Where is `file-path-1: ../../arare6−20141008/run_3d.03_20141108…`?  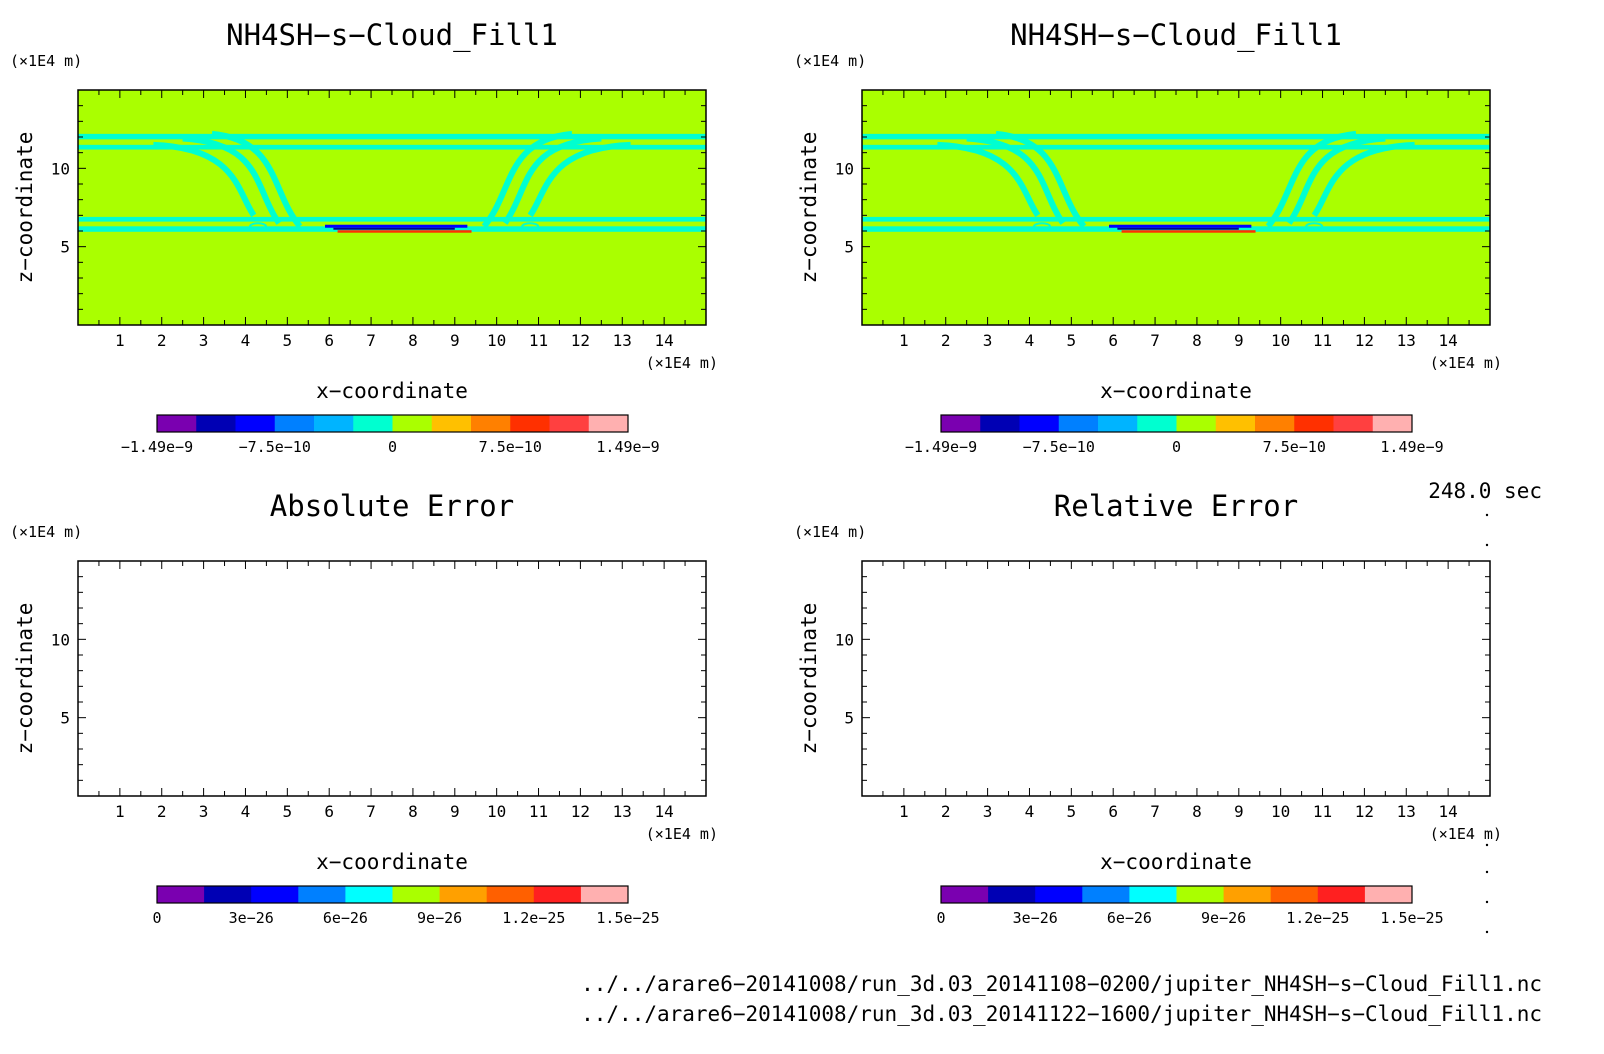 file-path-1: ../../arare6−20141008/run_3d.03_20141108… is located at coordinates (1061, 984).